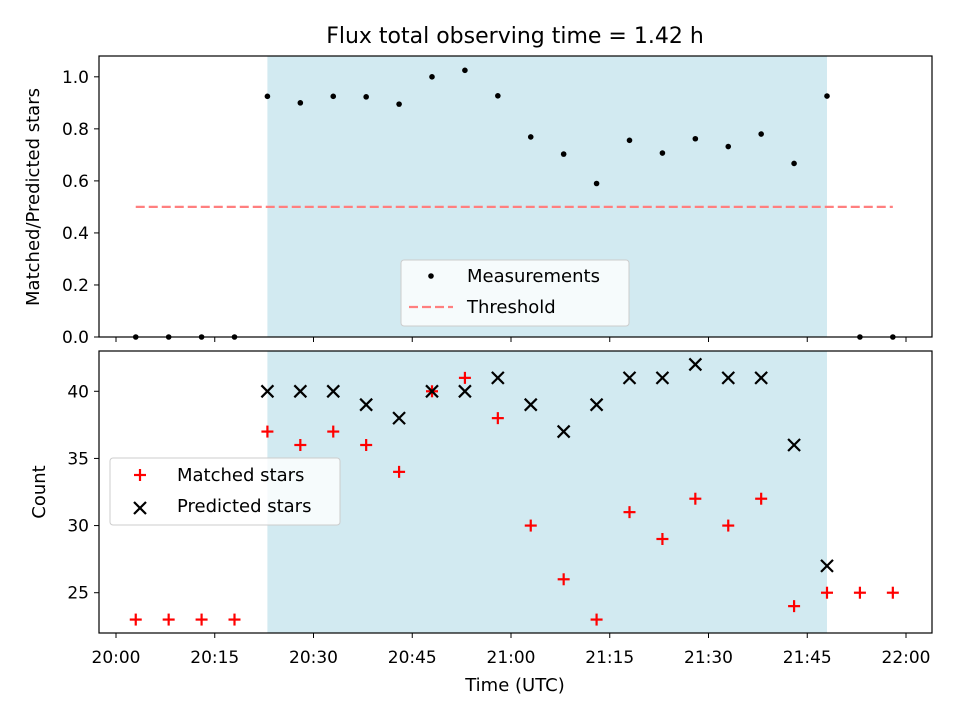 The width and height of the screenshot is (960, 720). What do you see at coordinates (33, 197) in the screenshot?
I see `top-y-axis-label: Matched/Predicted stars` at bounding box center [33, 197].